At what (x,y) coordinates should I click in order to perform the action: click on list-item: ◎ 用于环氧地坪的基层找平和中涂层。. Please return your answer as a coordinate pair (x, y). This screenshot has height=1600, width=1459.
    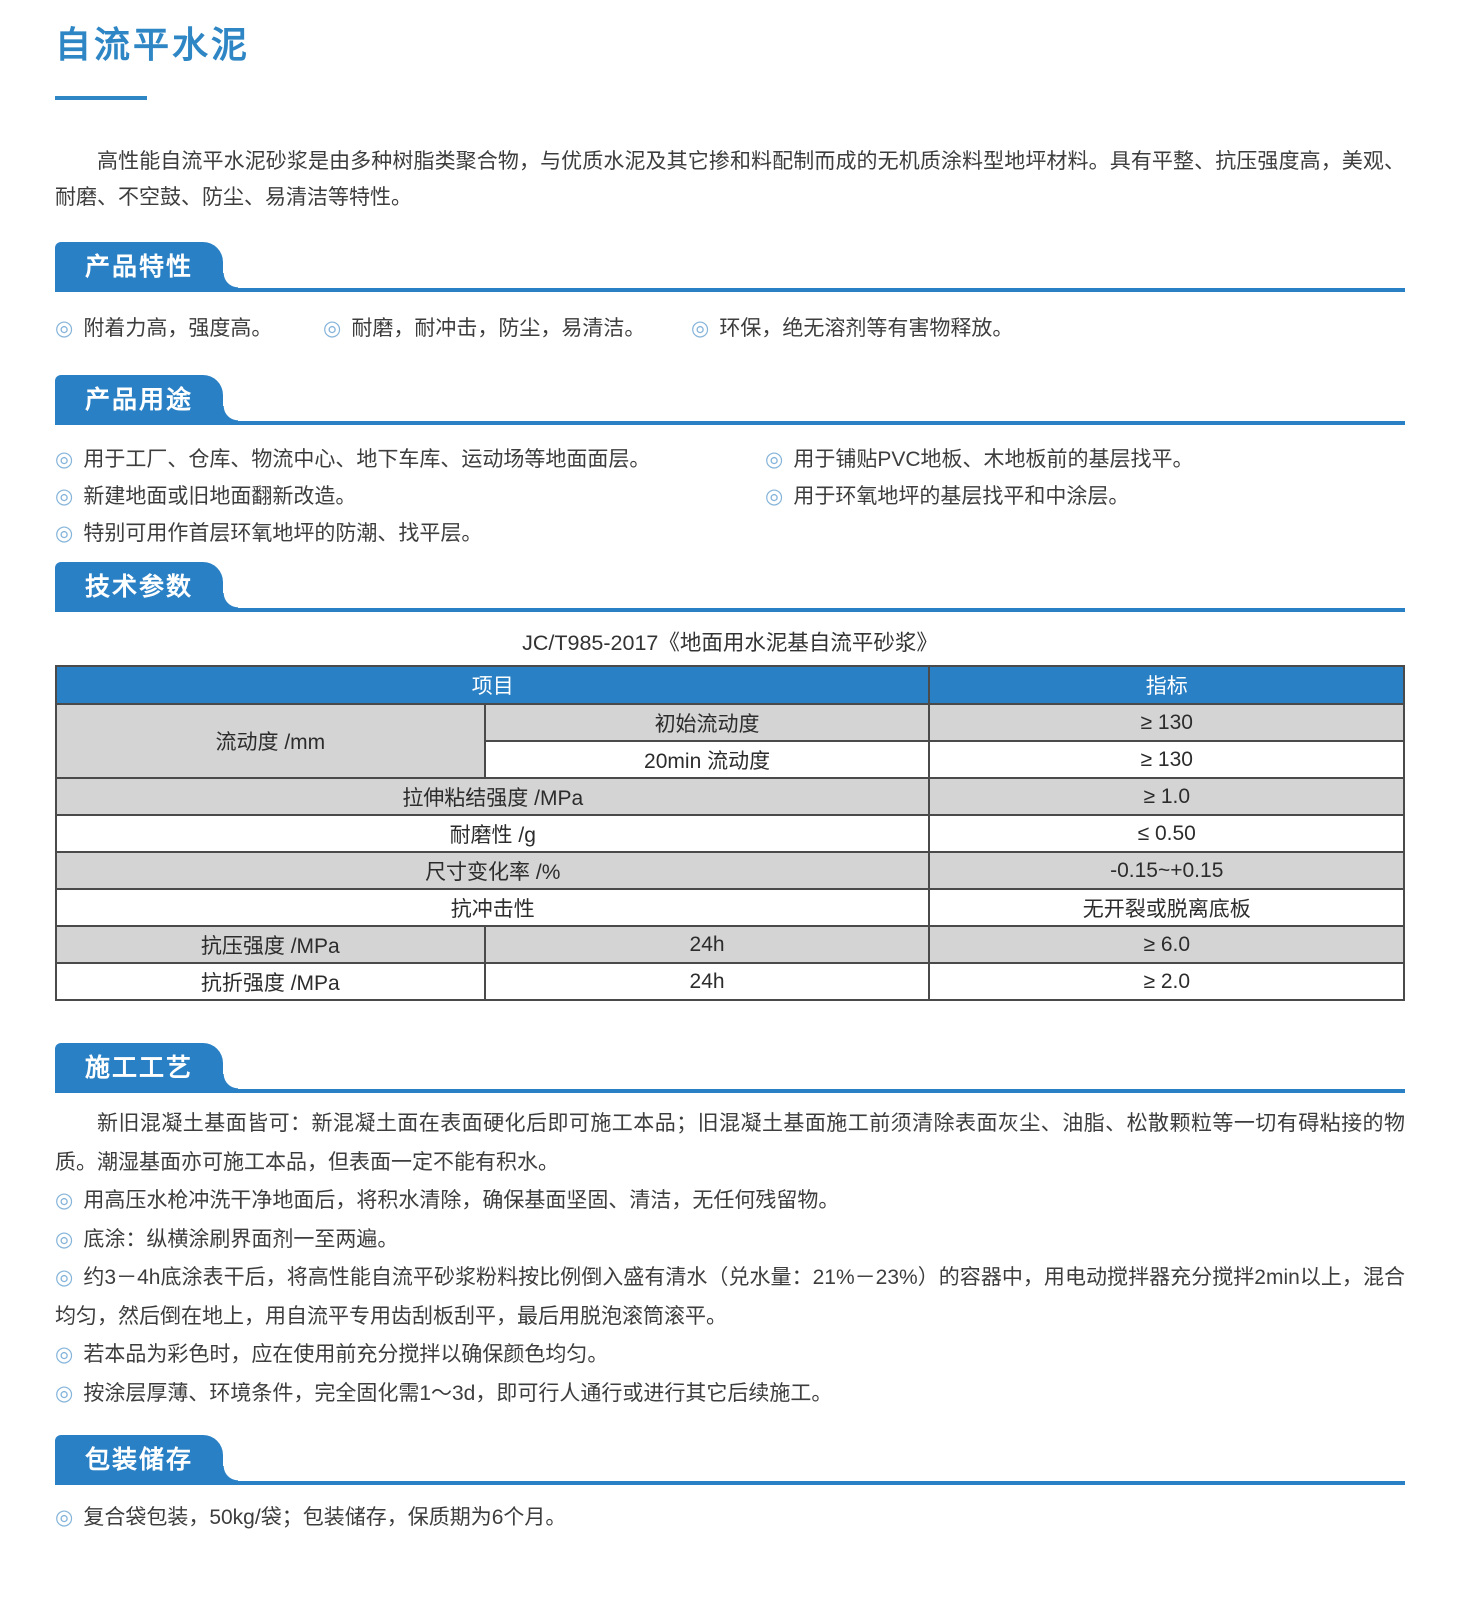
    Looking at the image, I should click on (1085, 496).